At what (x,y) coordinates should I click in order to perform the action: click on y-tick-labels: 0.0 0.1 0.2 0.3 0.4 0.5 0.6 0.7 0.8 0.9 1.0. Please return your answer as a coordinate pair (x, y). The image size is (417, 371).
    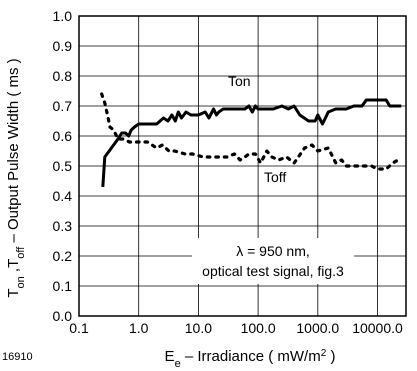
    Looking at the image, I should click on (63, 166).